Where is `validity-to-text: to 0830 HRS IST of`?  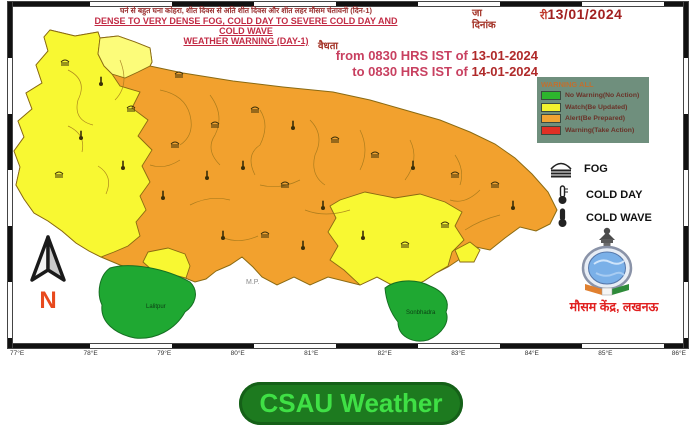 validity-to-text: to 0830 HRS IST of is located at coordinates (412, 71).